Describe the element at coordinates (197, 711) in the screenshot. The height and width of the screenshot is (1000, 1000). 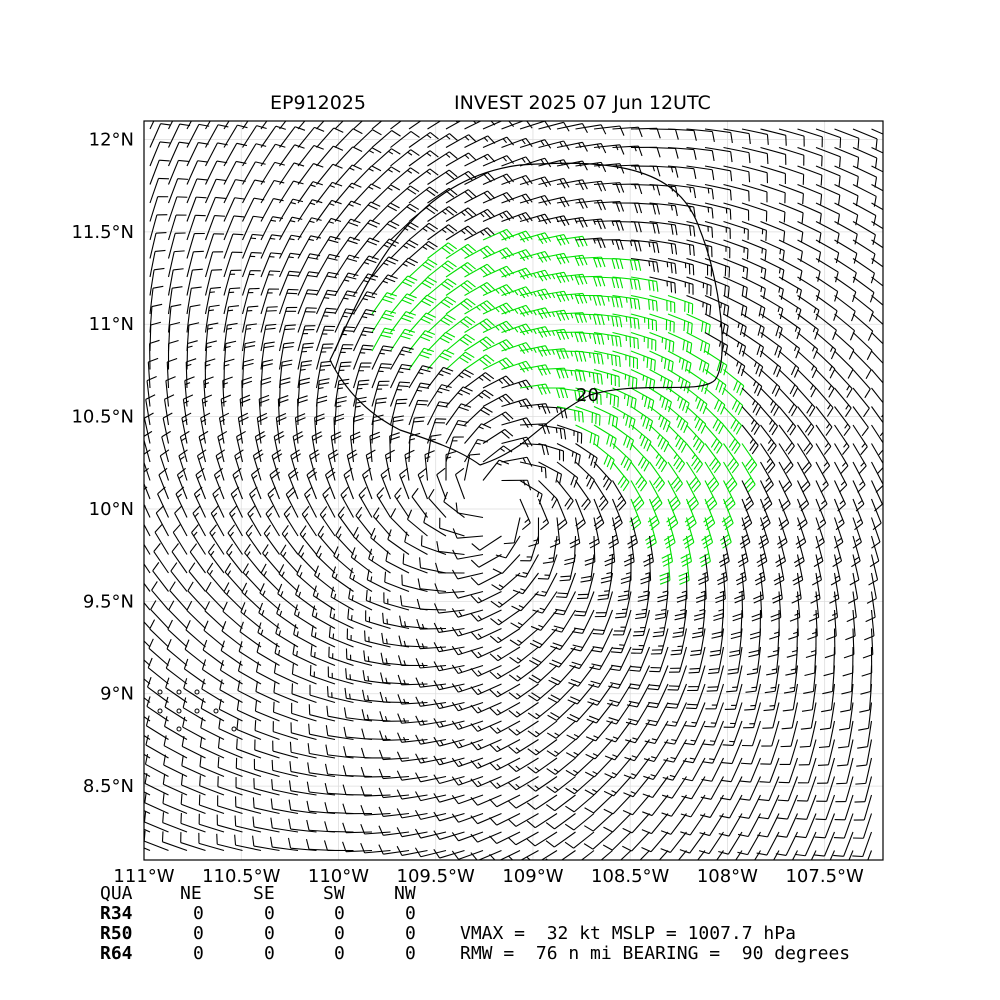
I see `calm-marker` at that location.